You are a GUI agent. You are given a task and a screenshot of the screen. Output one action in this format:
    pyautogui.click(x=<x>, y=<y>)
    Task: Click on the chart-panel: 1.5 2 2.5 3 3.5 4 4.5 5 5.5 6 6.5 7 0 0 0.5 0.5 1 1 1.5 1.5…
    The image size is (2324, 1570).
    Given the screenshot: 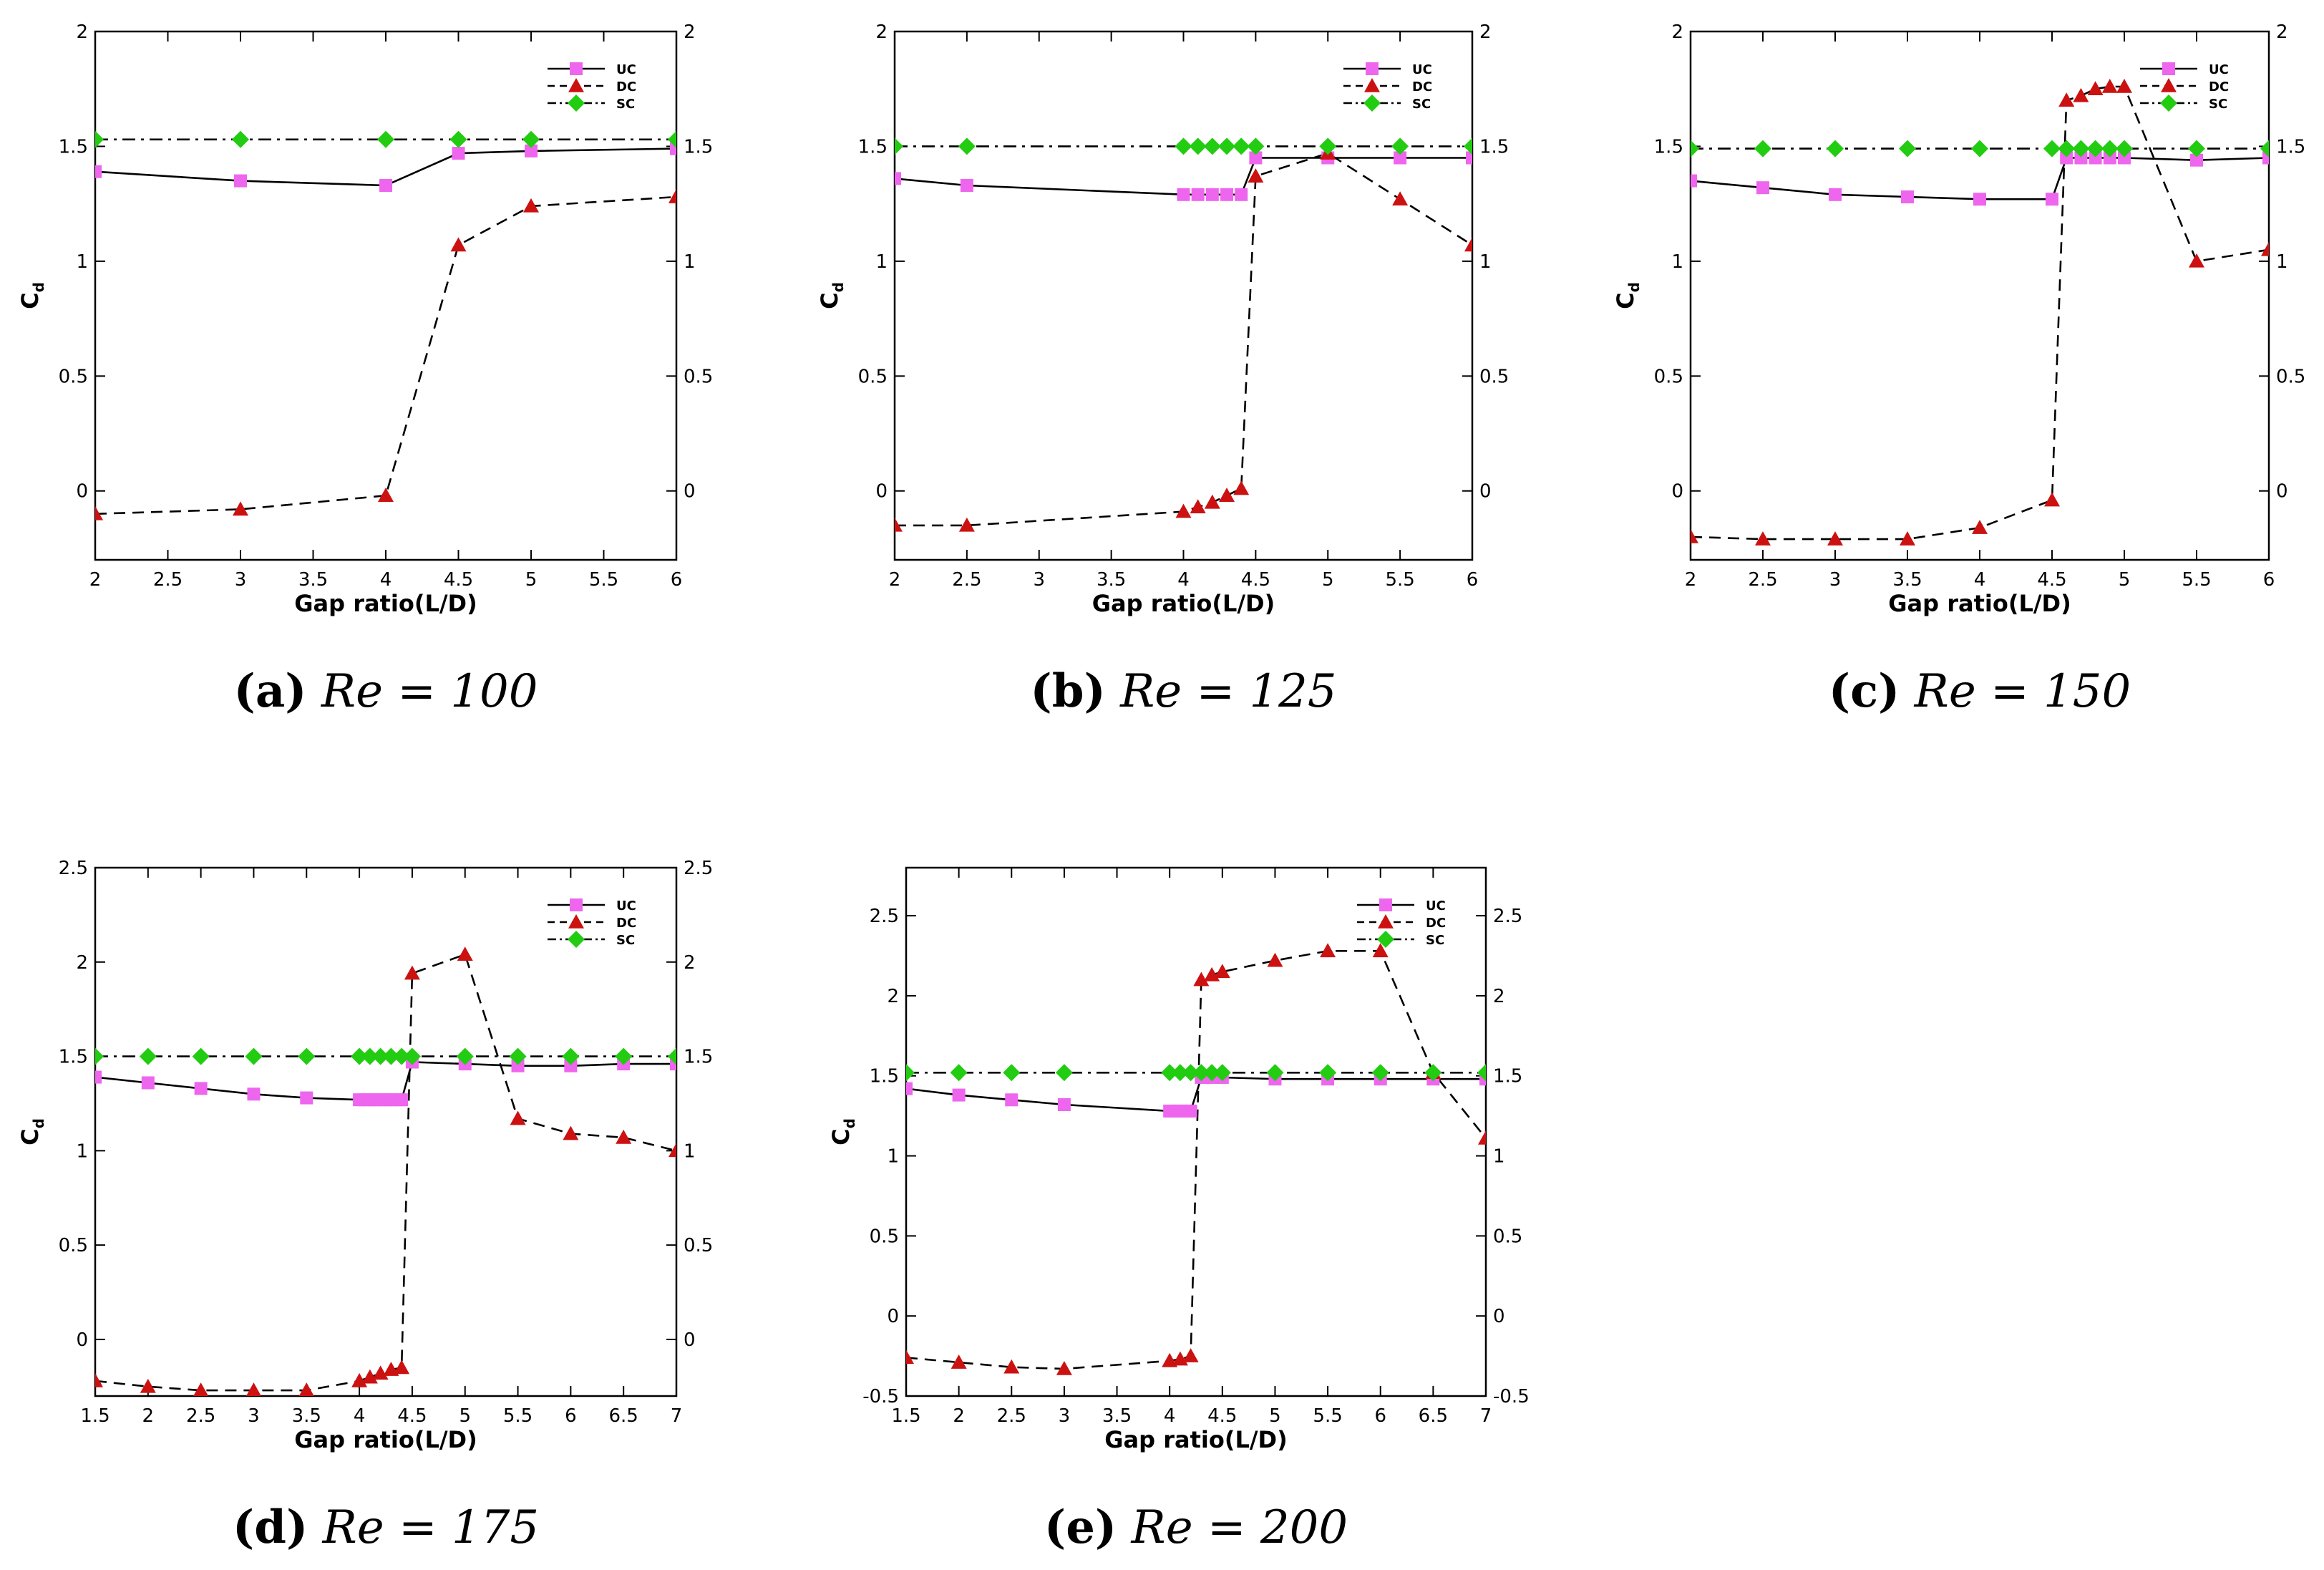 What is the action you would take?
    pyautogui.click(x=364, y=1206)
    